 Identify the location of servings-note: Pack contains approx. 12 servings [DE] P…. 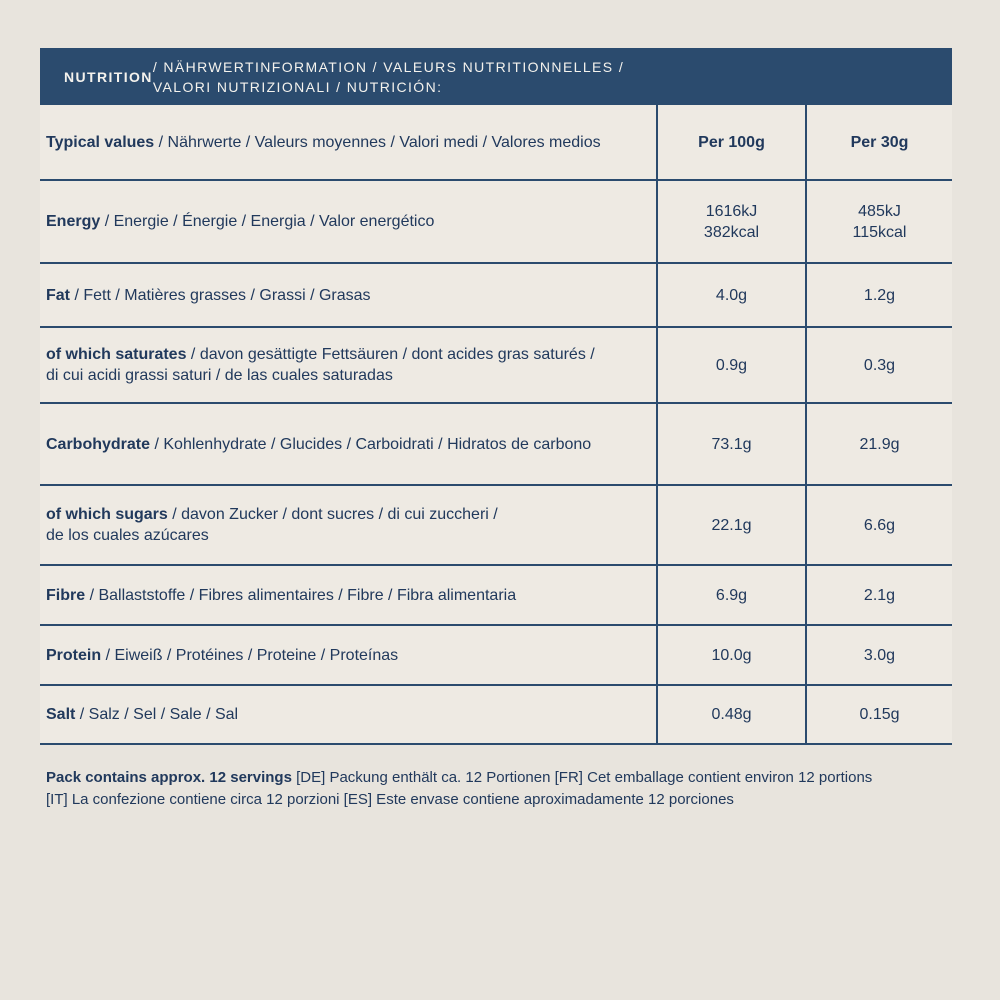
(496, 789).